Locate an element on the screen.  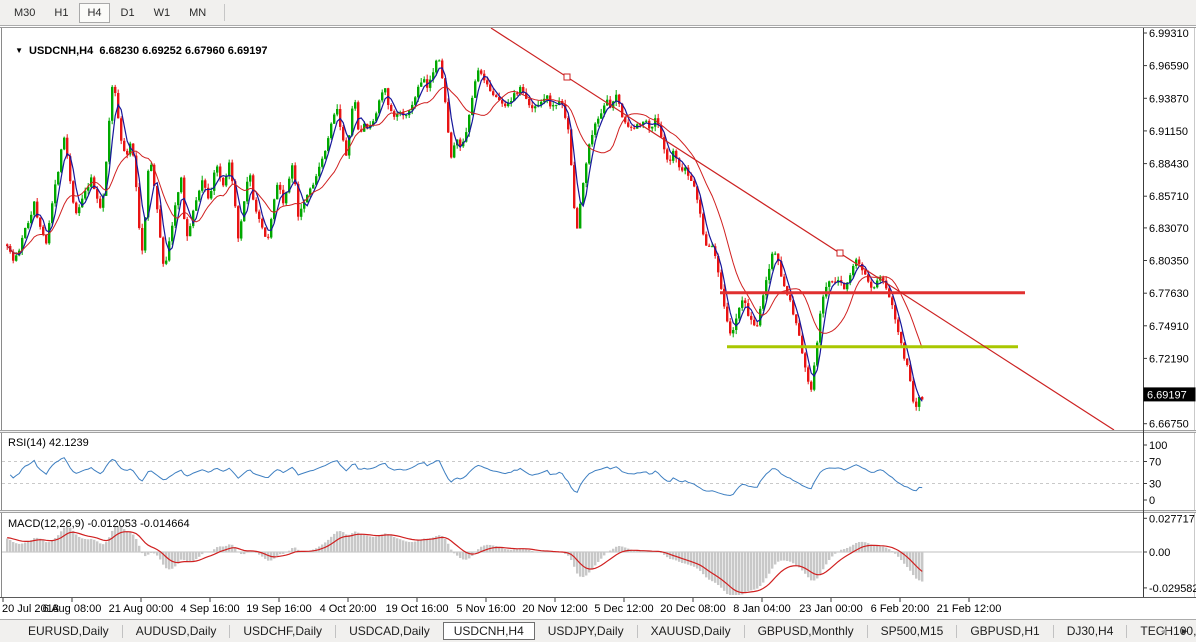
timeframe-button-w1: W1 is located at coordinates (162, 12).